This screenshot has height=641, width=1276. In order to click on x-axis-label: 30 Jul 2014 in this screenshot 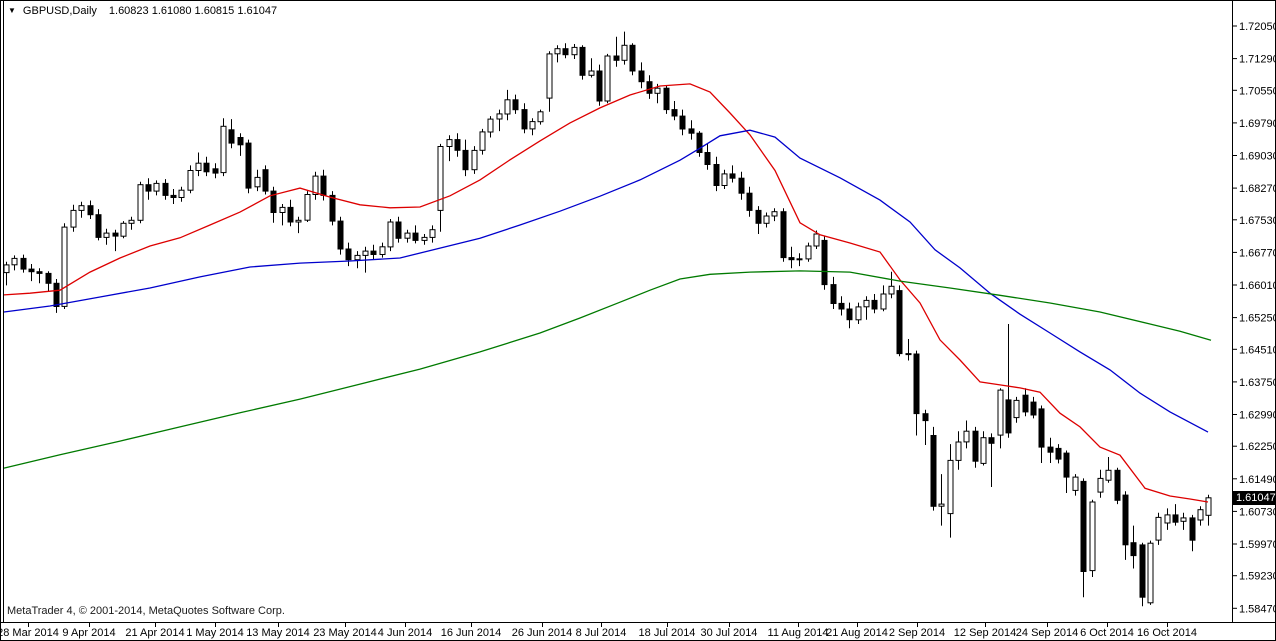, I will do `click(729, 633)`.